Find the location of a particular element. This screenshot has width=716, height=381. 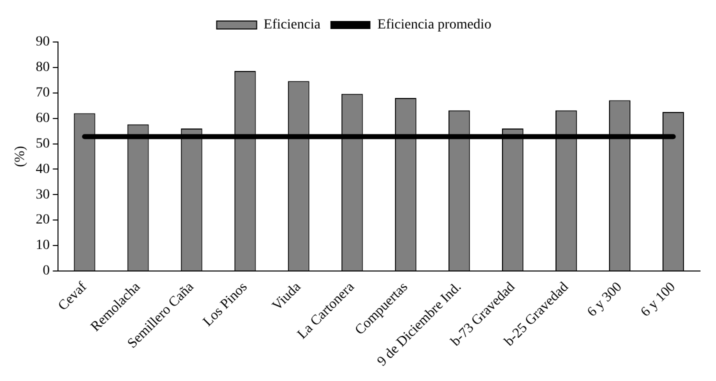

legend-label: Eficiencia promedio is located at coordinates (434, 25).